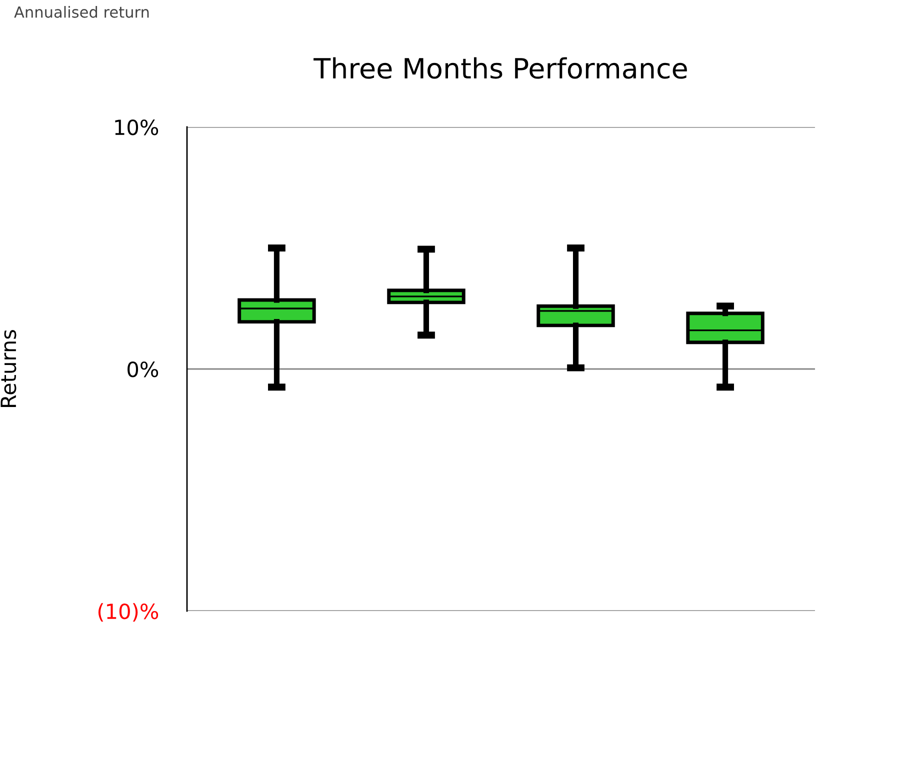 This screenshot has width=913, height=763. Describe the element at coordinates (128, 612) in the screenshot. I see `y-tick-label: (10)%` at that location.